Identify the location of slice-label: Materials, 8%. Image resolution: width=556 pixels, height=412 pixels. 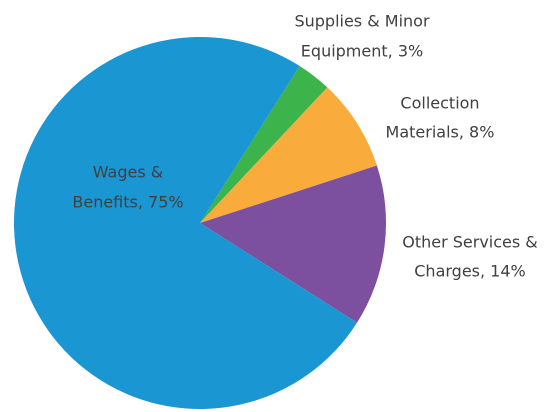
(440, 132).